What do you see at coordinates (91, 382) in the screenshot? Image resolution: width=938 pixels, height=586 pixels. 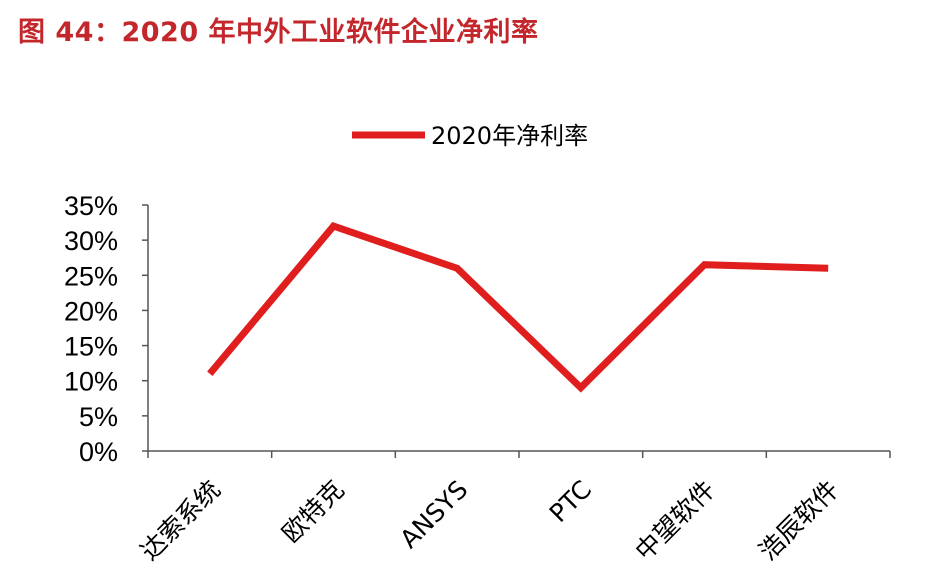 I see `y-tick-label: 10%` at bounding box center [91, 382].